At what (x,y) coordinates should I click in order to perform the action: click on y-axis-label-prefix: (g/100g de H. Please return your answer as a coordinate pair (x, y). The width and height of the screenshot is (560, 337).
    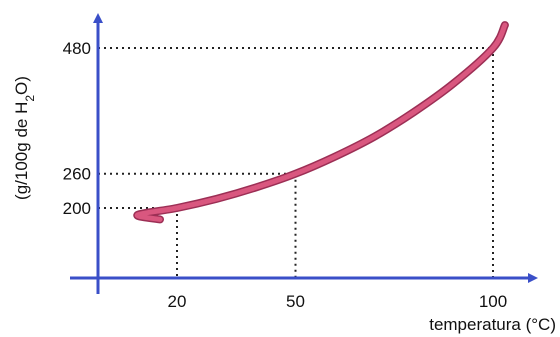
    Looking at the image, I should click on (21, 151).